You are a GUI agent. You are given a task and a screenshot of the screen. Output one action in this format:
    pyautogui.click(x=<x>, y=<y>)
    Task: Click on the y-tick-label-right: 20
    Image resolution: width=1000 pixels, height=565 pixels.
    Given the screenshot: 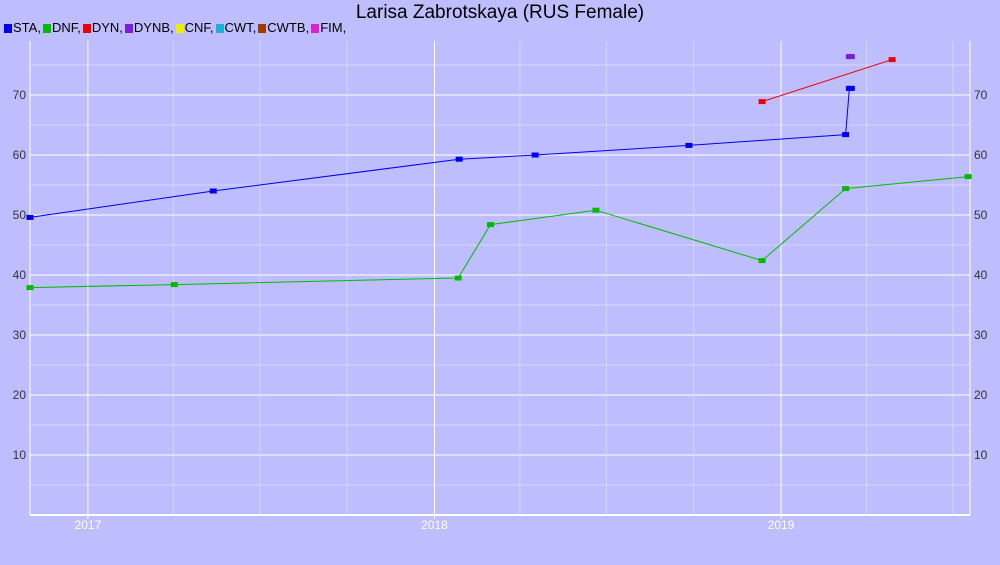 What is the action you would take?
    pyautogui.click(x=981, y=395)
    